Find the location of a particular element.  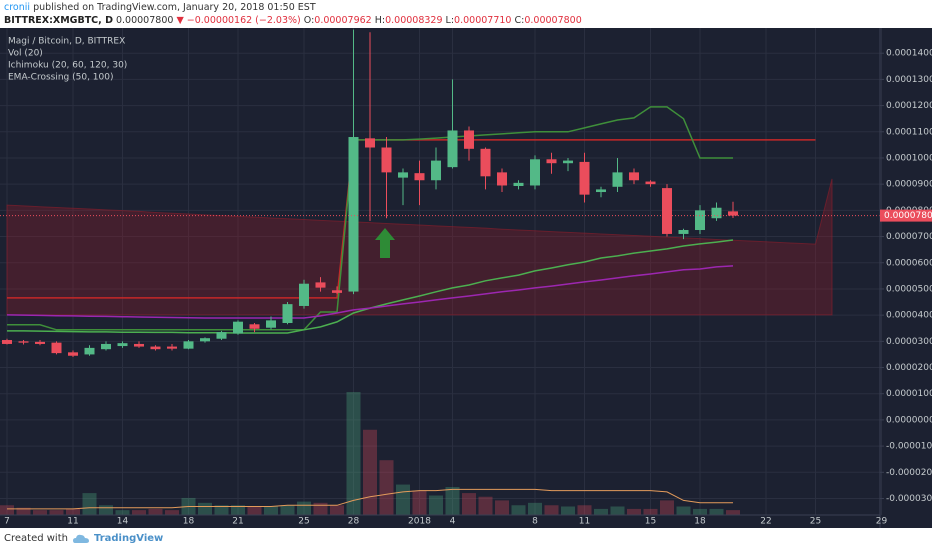

ohlc-value: 0.00007962 is located at coordinates (343, 20).